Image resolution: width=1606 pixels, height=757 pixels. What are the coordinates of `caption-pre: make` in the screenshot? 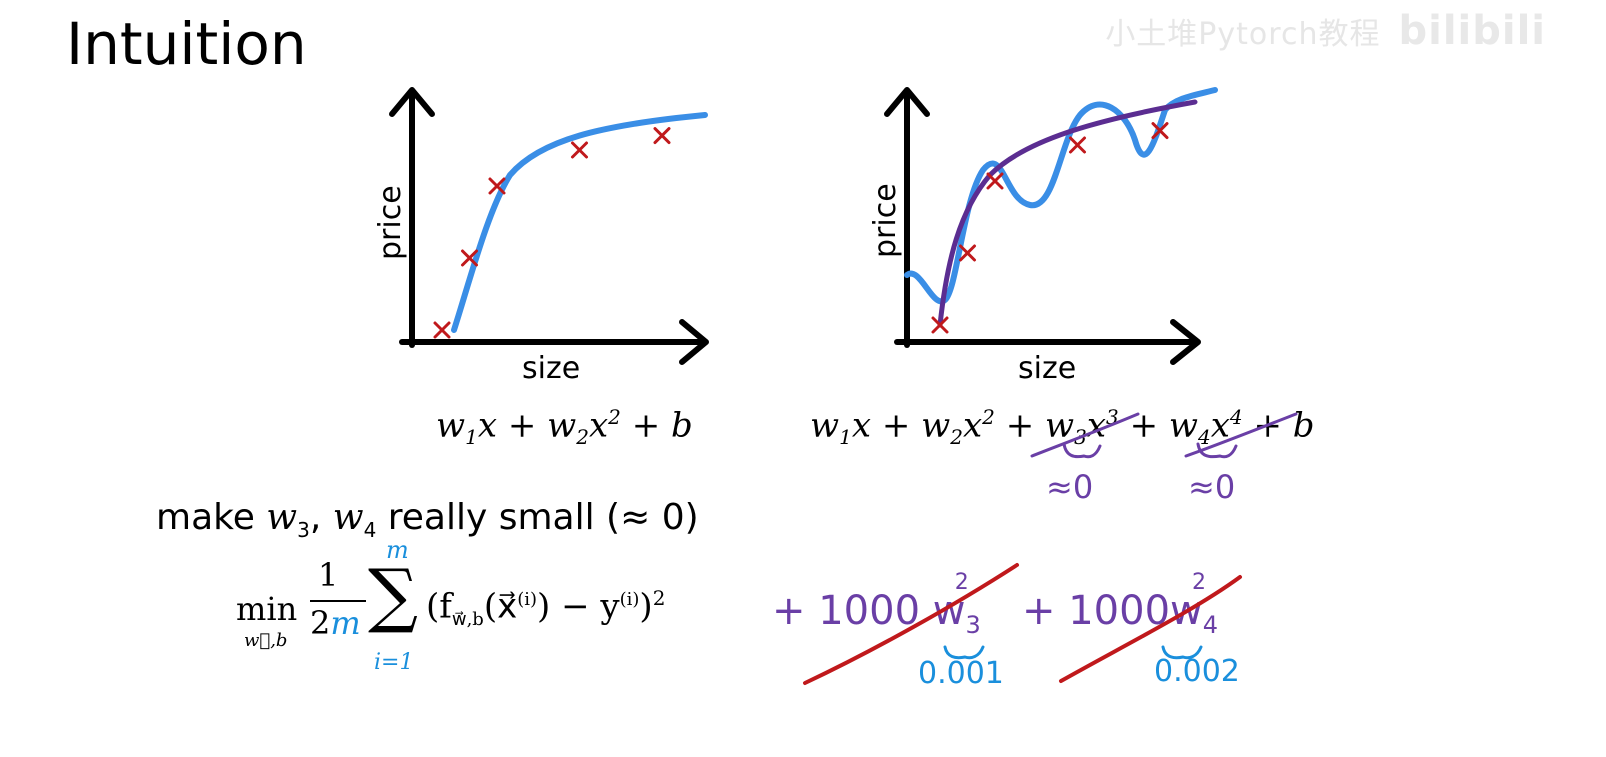 It's located at (211, 517).